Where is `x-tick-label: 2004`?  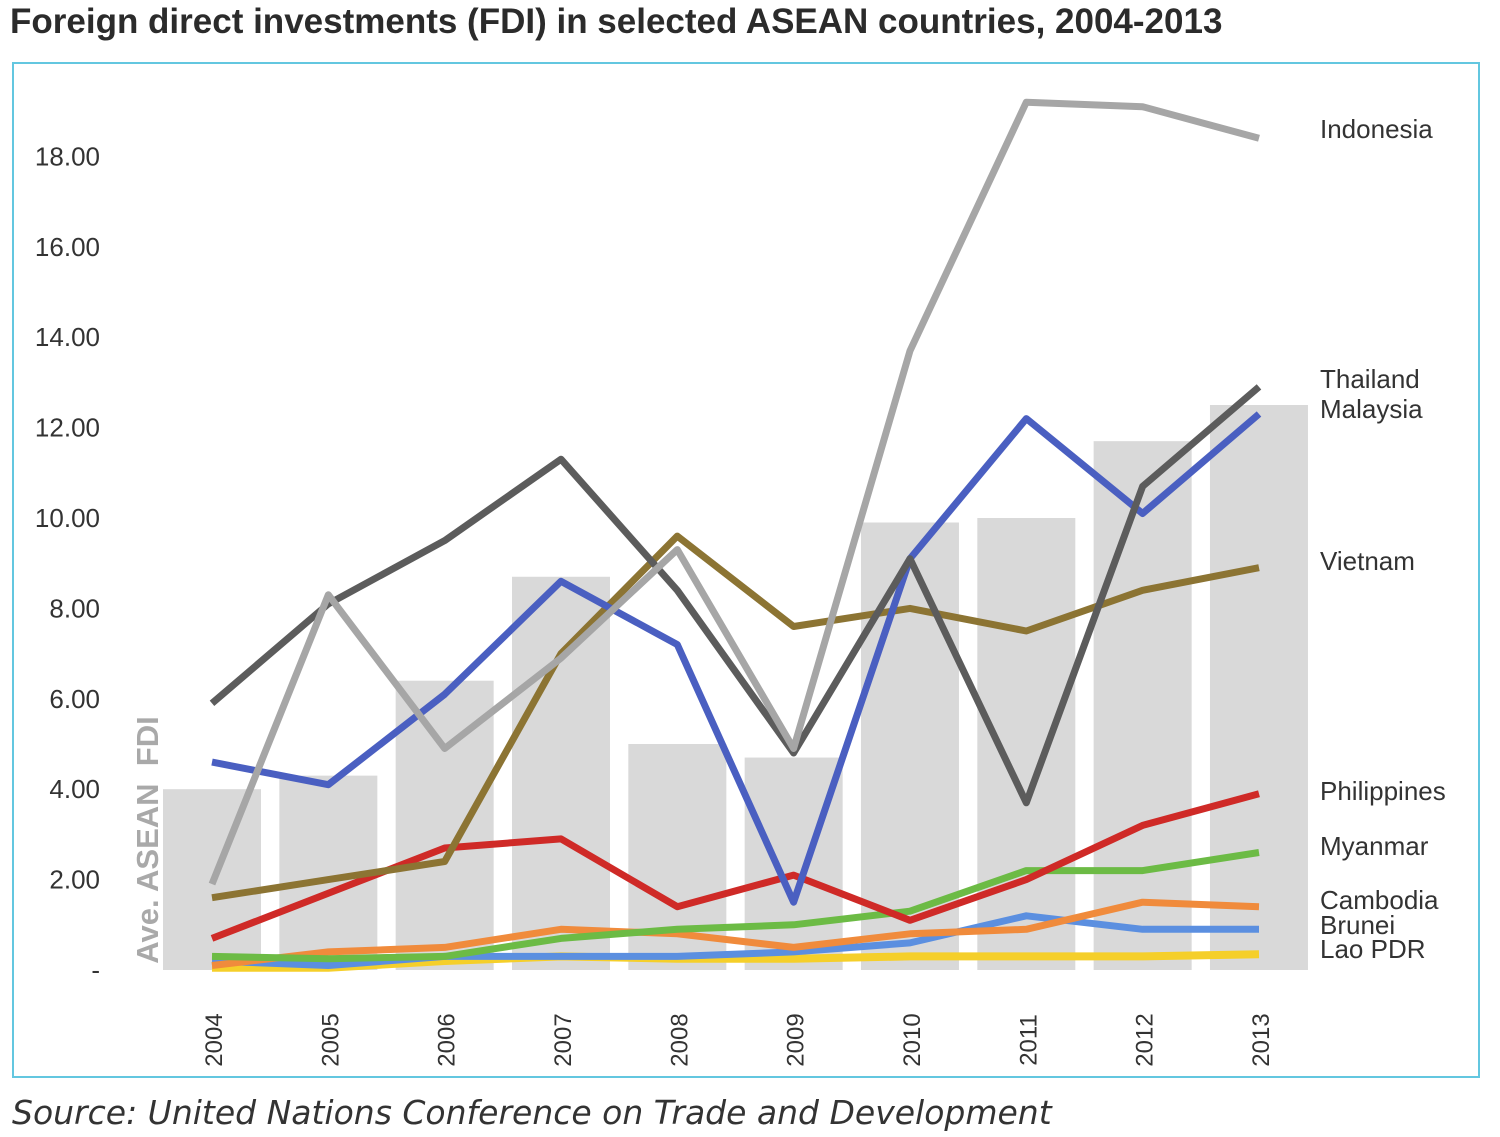 x-tick-label: 2004 is located at coordinates (214, 1039).